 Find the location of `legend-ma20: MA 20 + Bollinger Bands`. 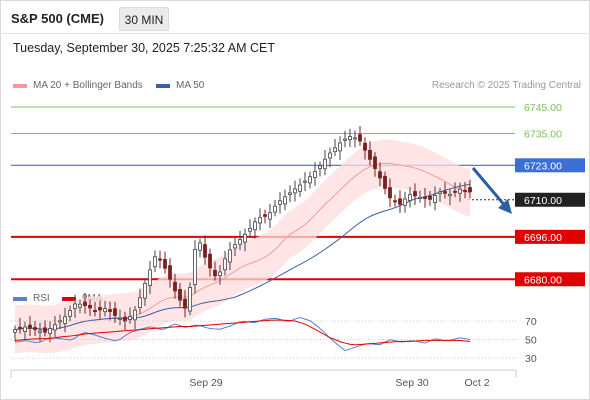

legend-ma20: MA 20 + Bollinger Bands is located at coordinates (78, 85).